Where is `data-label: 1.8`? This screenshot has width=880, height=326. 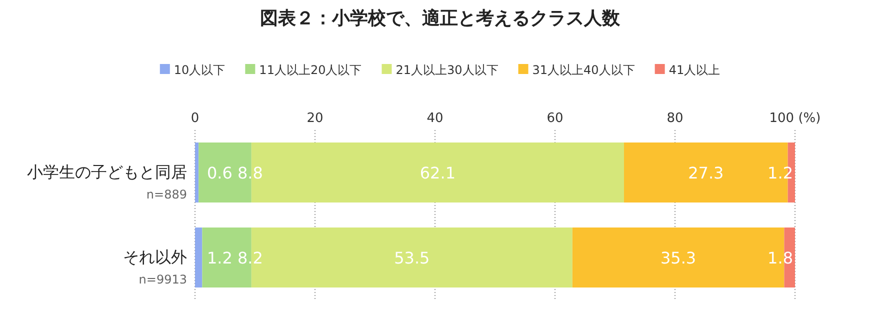 data-label: 1.8 is located at coordinates (780, 258).